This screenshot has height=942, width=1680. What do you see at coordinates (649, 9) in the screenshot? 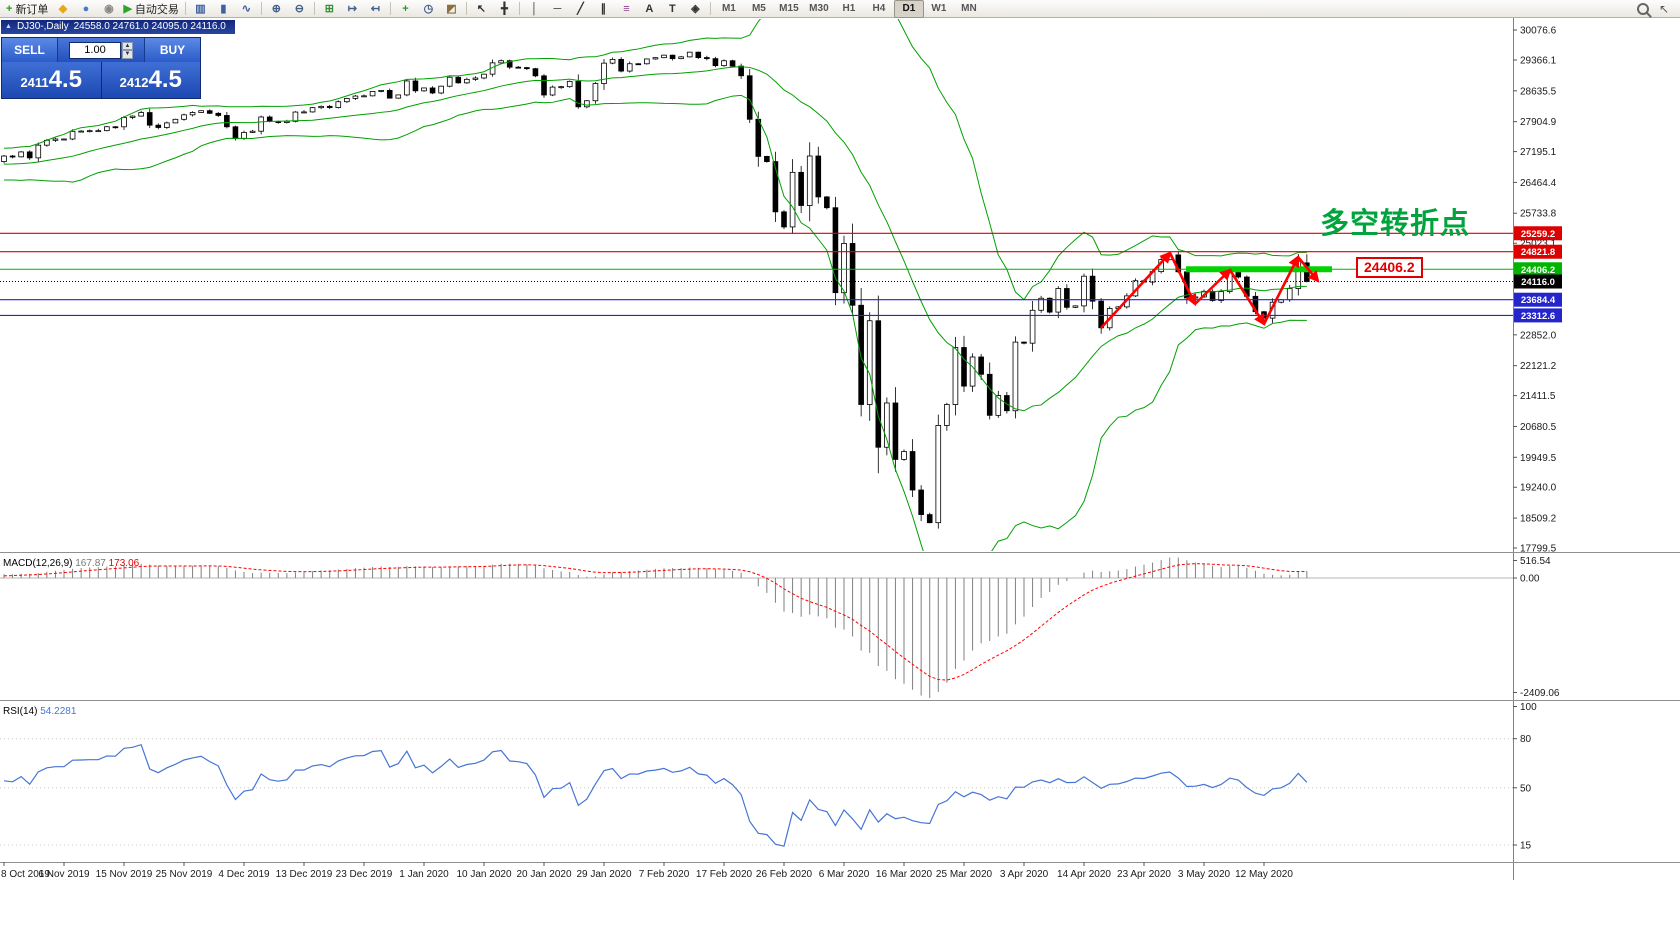
I see `text-icon: A` at bounding box center [649, 9].